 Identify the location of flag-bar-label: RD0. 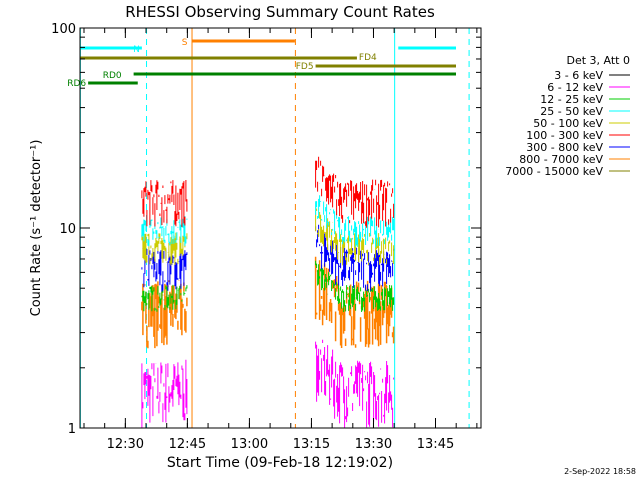
(112, 76).